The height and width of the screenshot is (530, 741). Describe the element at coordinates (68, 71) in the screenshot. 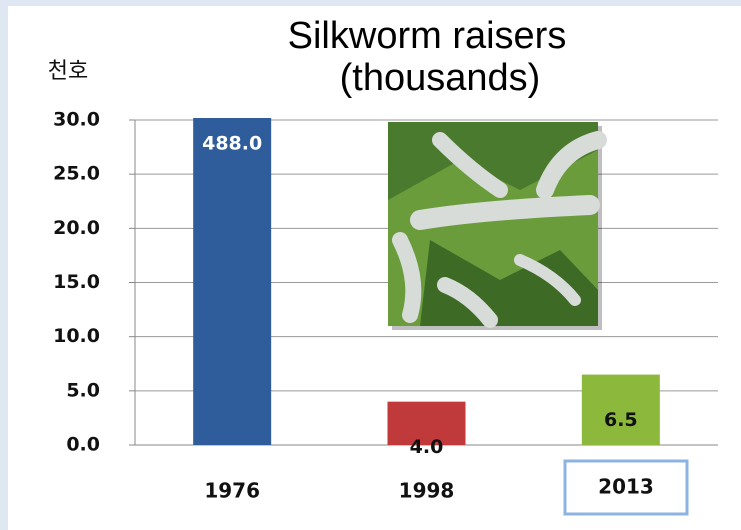

I see `y-axis-label: 천호` at that location.